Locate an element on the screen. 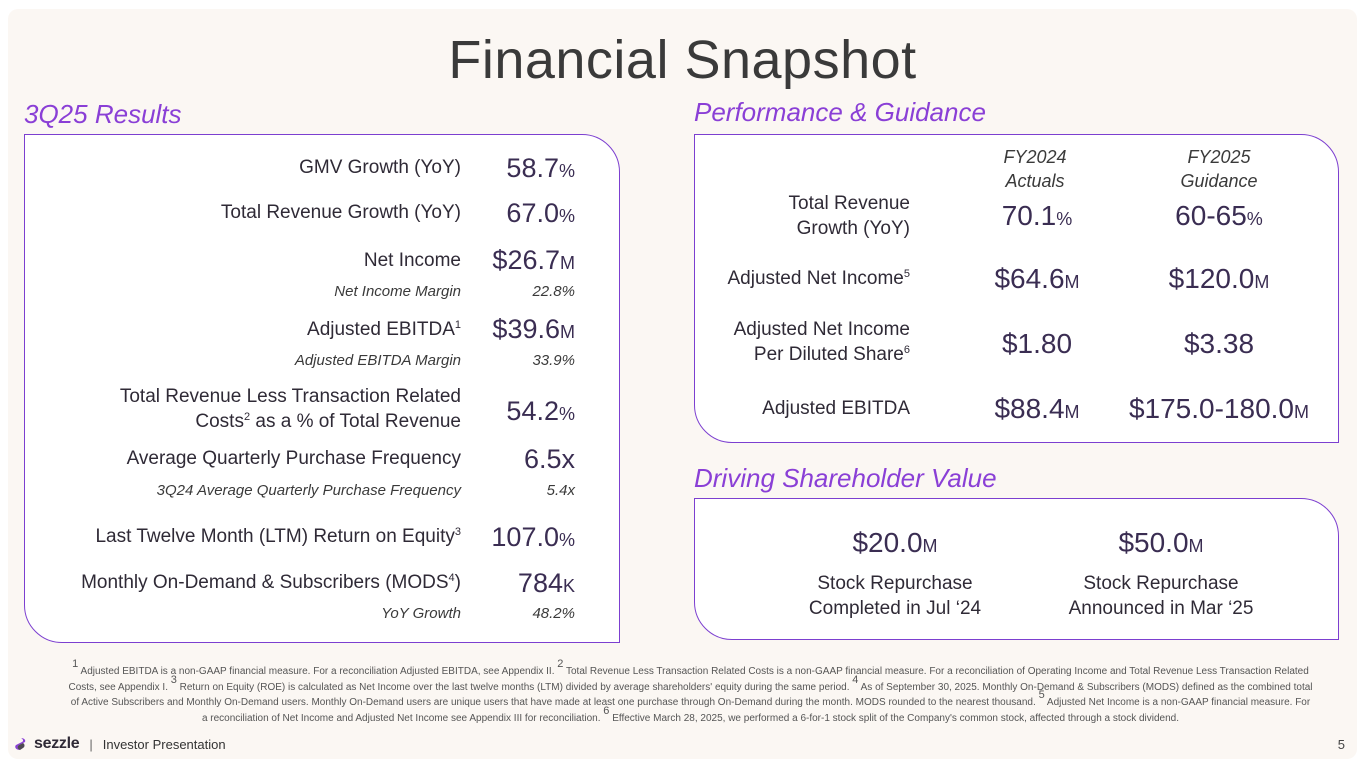 The height and width of the screenshot is (768, 1365). page-number: 5 is located at coordinates (1341, 744).